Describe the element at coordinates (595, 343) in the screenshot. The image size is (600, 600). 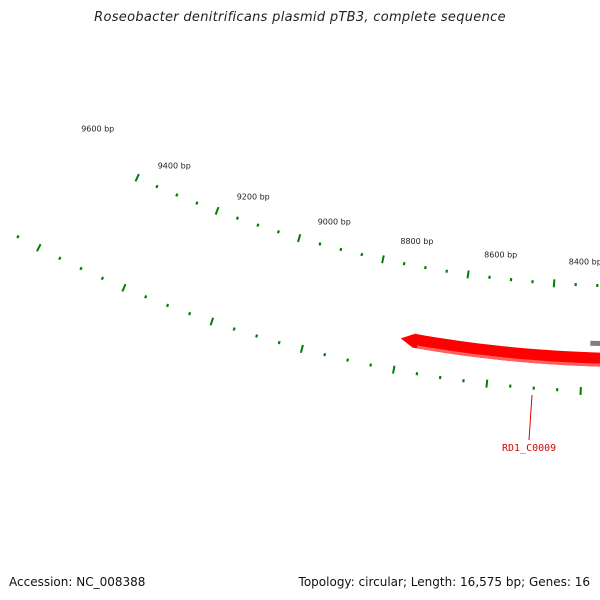
I see `plasmid-backbone` at that location.